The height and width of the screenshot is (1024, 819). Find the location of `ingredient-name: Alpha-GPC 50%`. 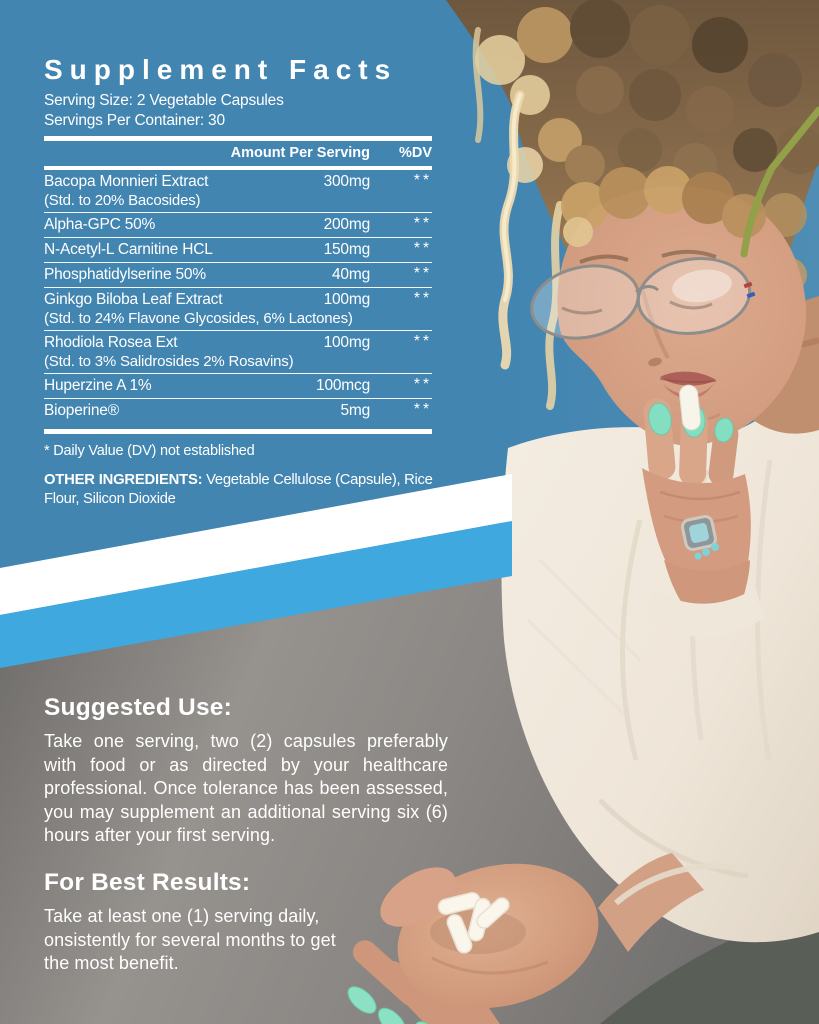

ingredient-name: Alpha-GPC 50% is located at coordinates (100, 224).